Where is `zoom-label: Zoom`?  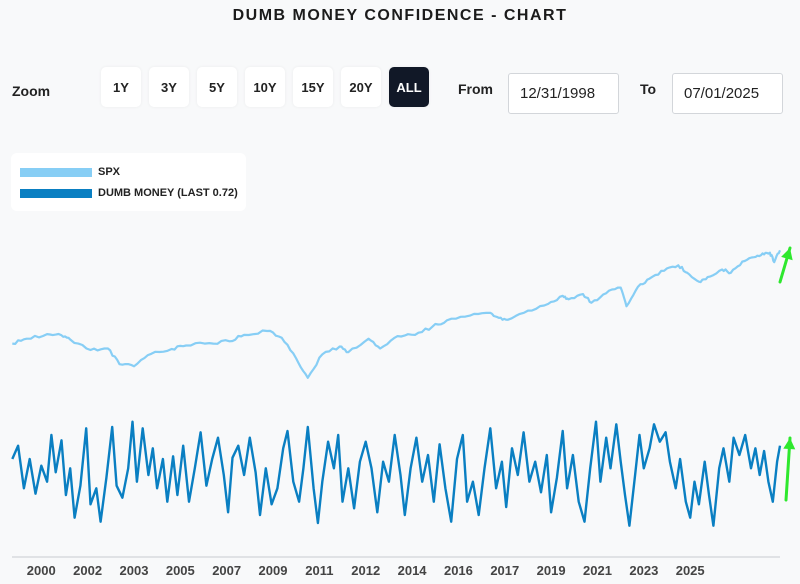 zoom-label: Zoom is located at coordinates (31, 91).